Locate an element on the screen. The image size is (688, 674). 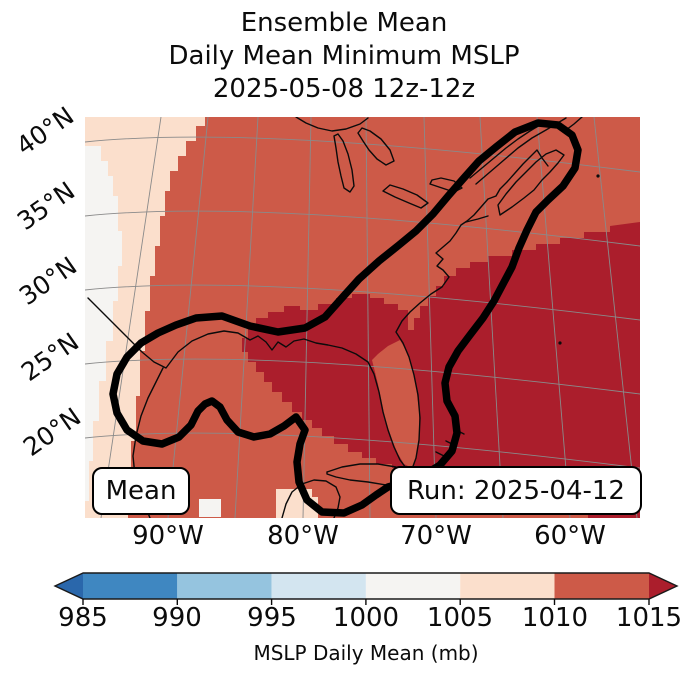
xtick-90w: 90°W is located at coordinates (168, 536).